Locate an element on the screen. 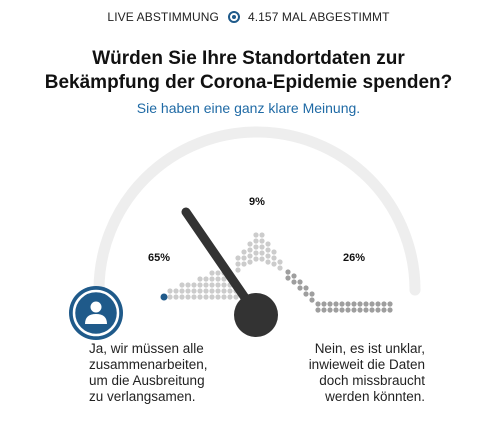 The height and width of the screenshot is (423, 497). vote-dots is located at coordinates (280, 272).